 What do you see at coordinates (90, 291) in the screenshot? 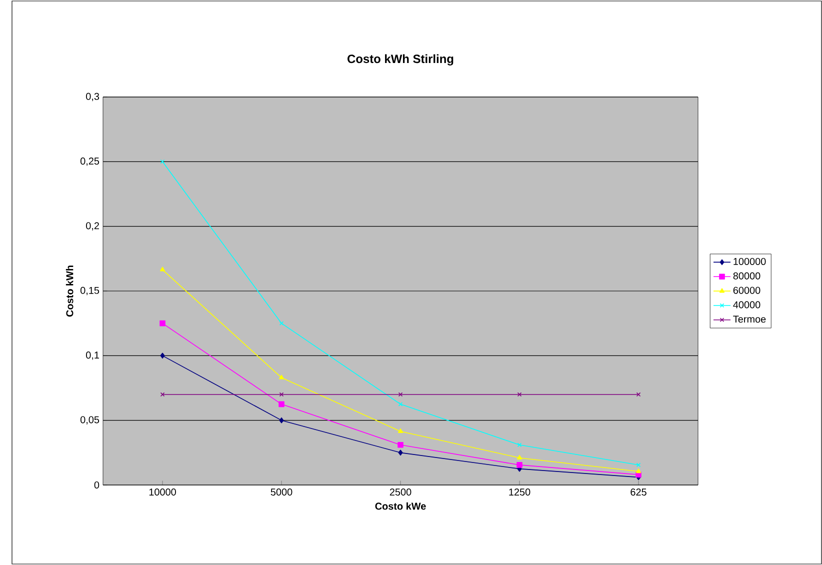
I see `y-tick-label: 0,15` at bounding box center [90, 291].